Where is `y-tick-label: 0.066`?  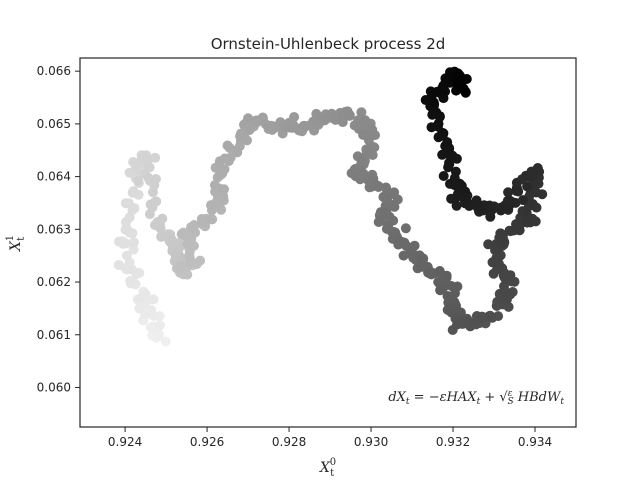
y-tick-label: 0.066 is located at coordinates (54, 71).